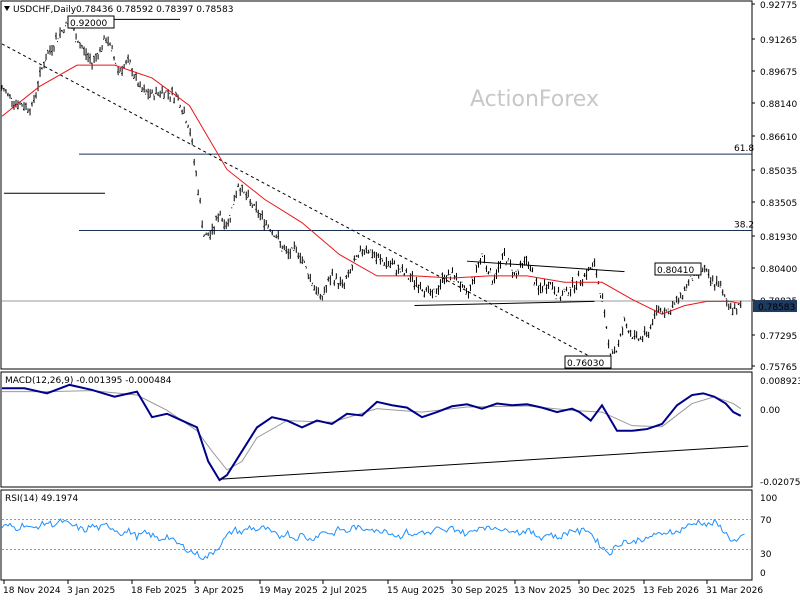 The width and height of the screenshot is (800, 600). Describe the element at coordinates (768, 499) in the screenshot. I see `rsi-y-tick-label: 100` at that location.